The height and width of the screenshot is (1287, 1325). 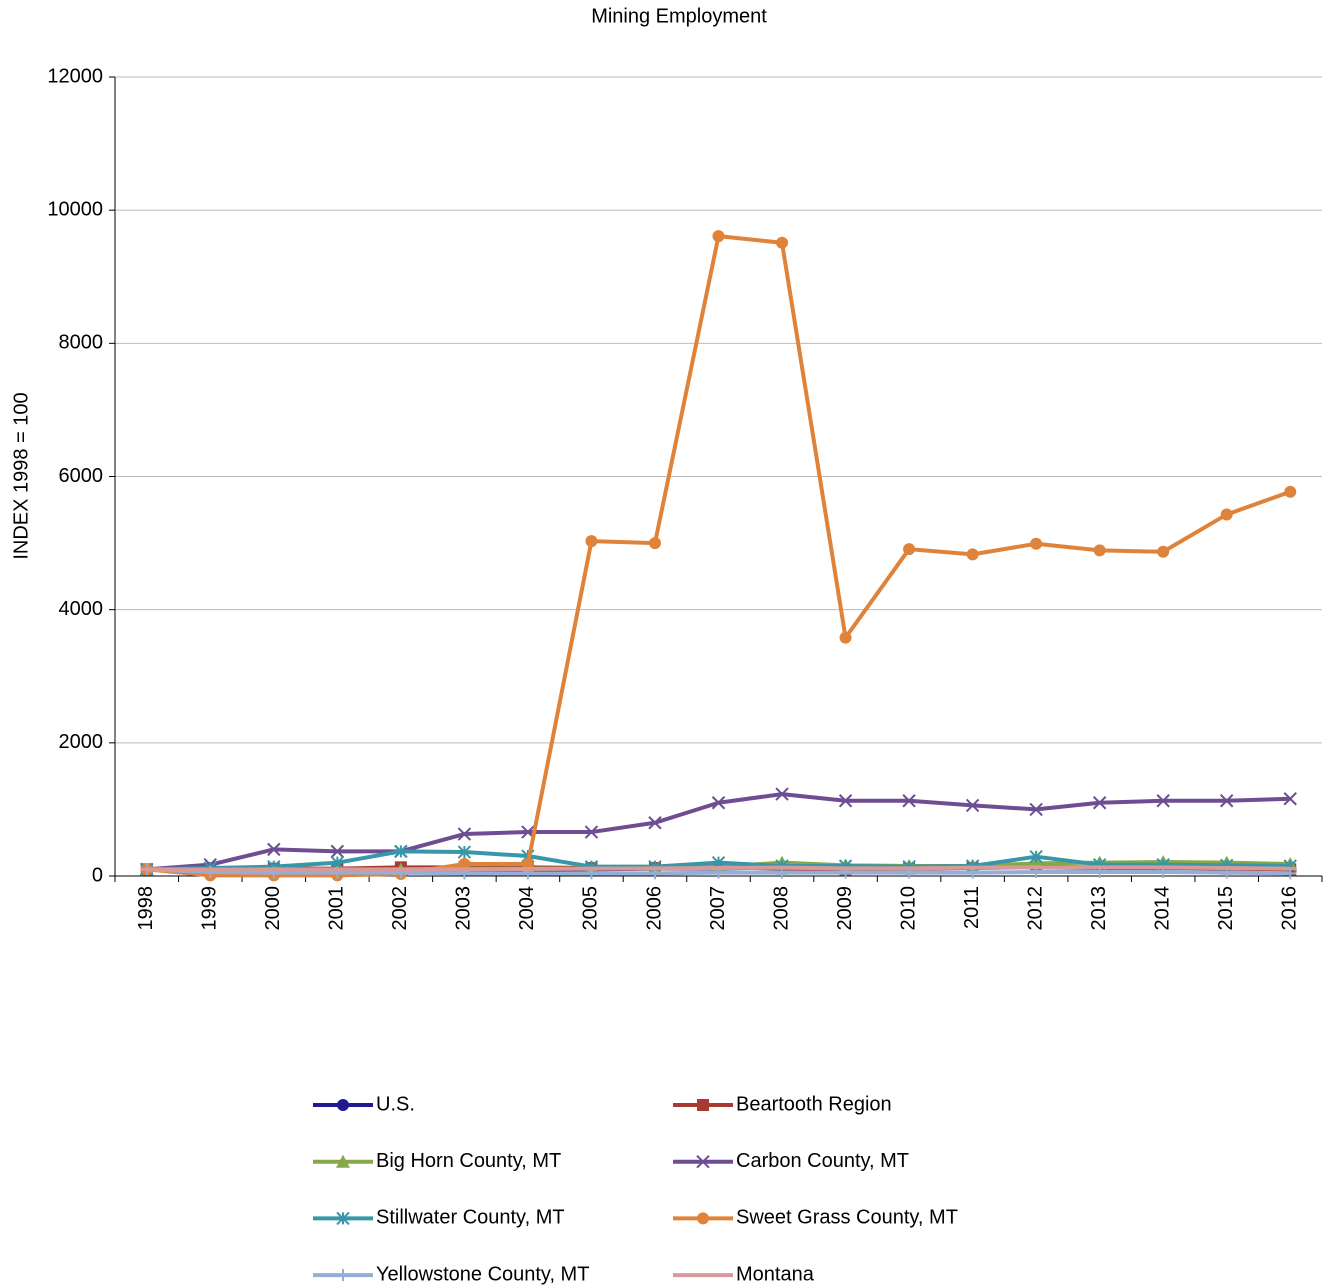 I want to click on legend-label: Beartooth Region, so click(x=814, y=1104).